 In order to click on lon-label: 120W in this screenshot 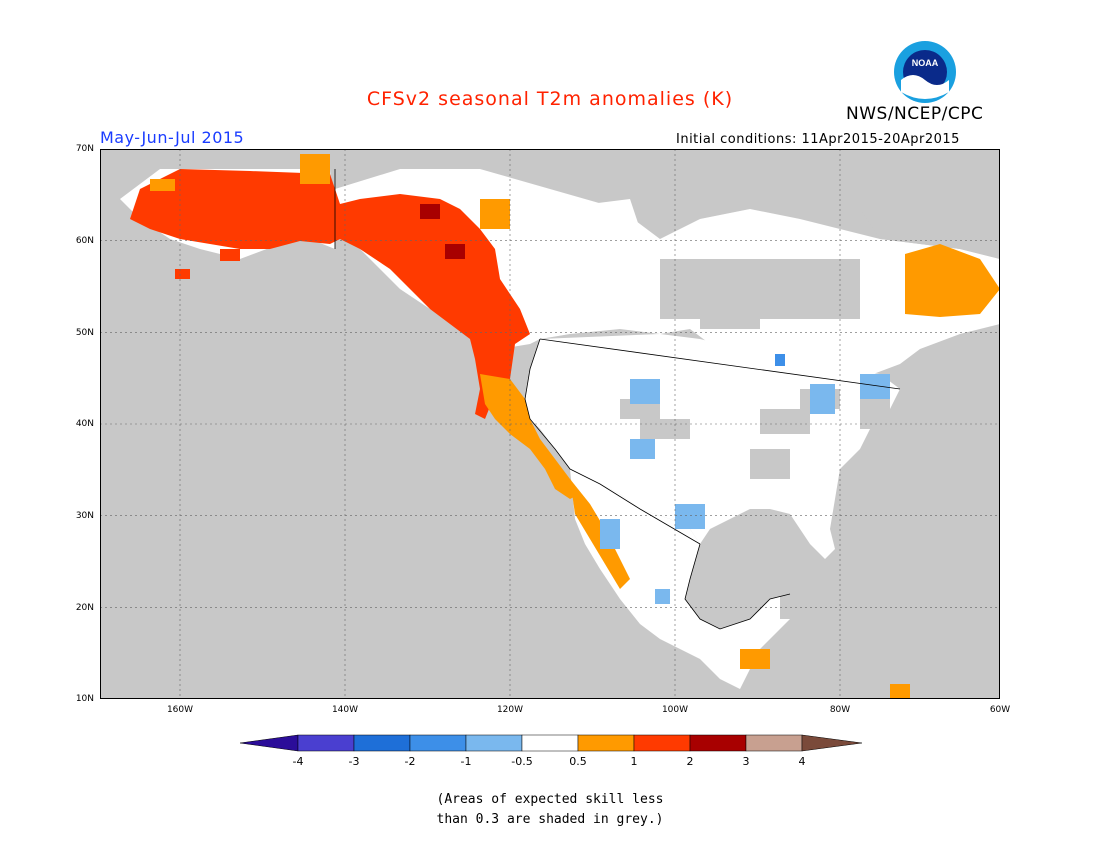, I will do `click(510, 710)`.